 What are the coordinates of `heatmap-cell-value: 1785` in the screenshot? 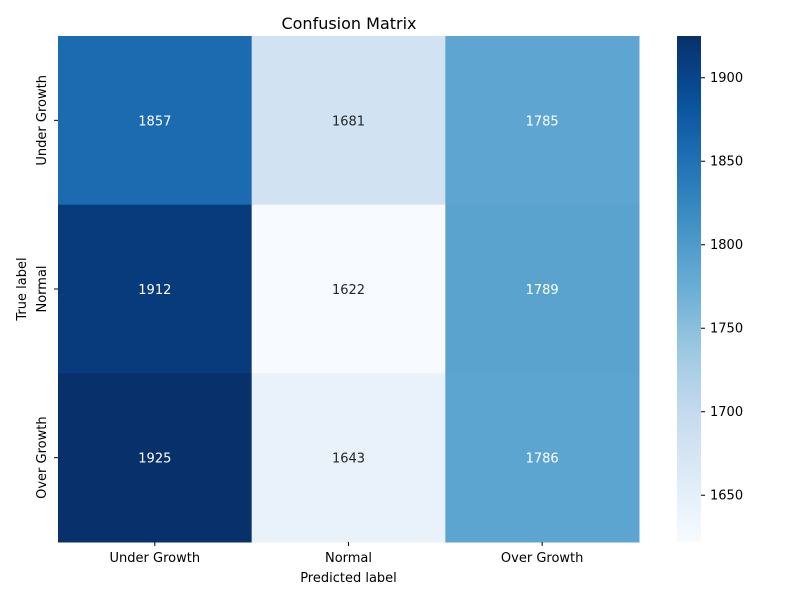 It's located at (542, 121).